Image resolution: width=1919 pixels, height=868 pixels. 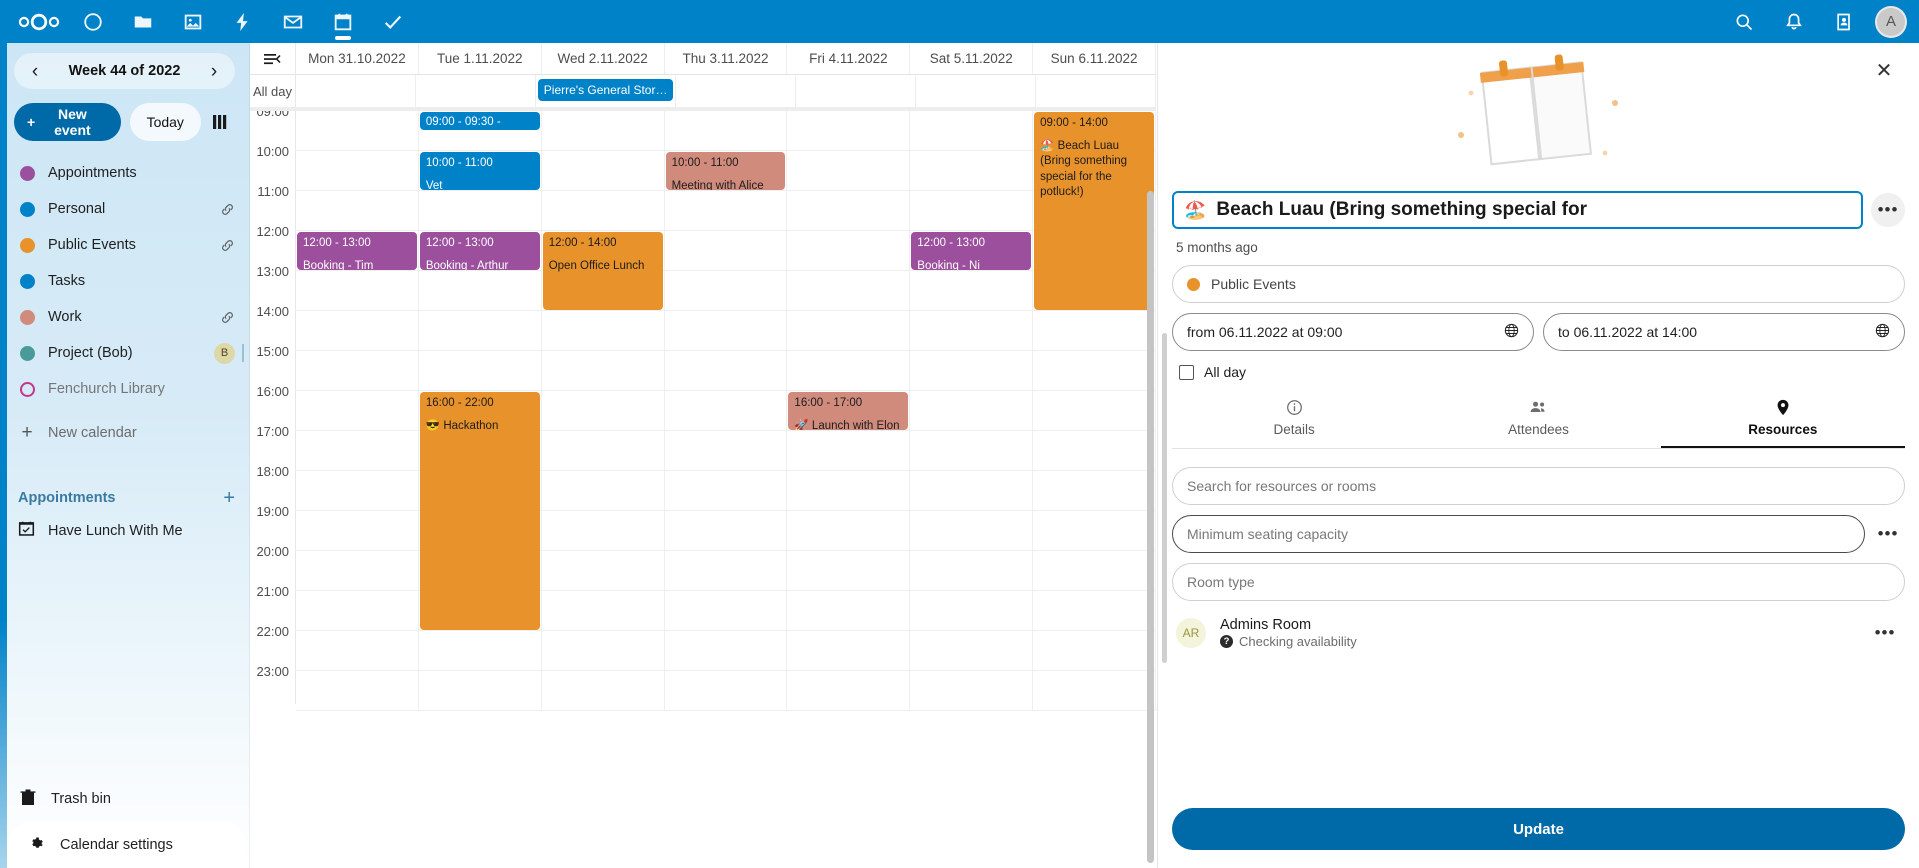 What do you see at coordinates (1094, 58) in the screenshot?
I see `day-header: Sun 6.11.2022` at bounding box center [1094, 58].